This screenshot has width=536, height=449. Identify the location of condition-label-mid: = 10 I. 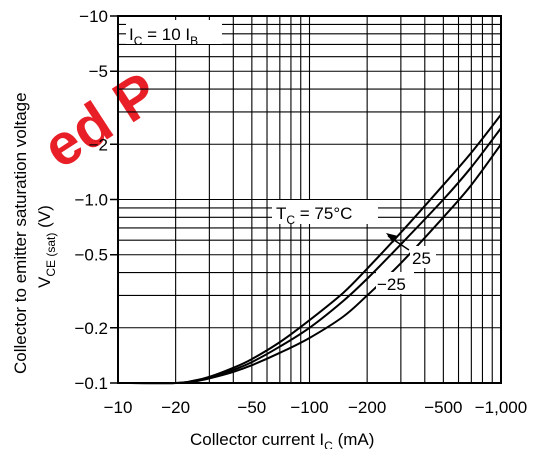
(166, 34).